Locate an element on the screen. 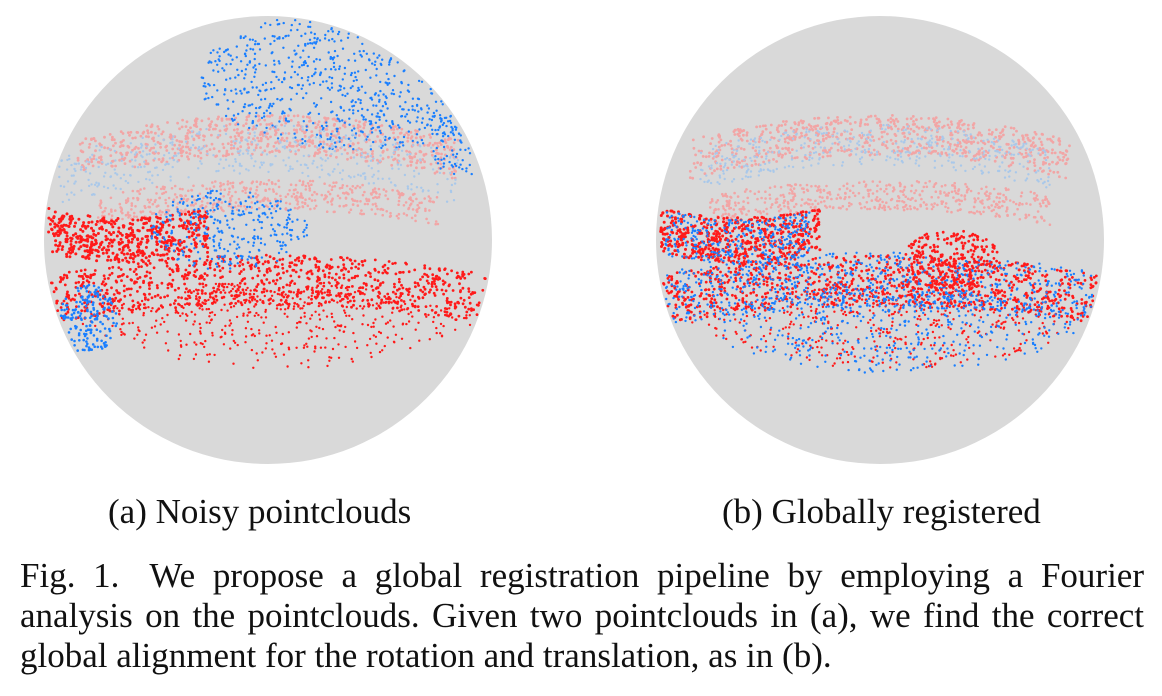  subcaption-a: (a) Noisy pointclouds is located at coordinates (260, 511).